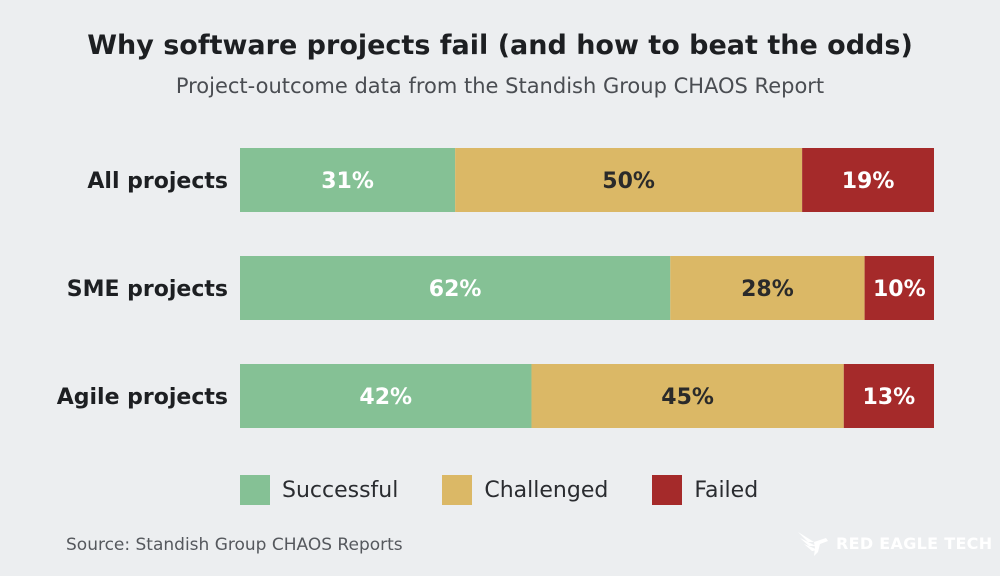 The width and height of the screenshot is (1000, 576). I want to click on legend-label-successful: Successful, so click(340, 490).